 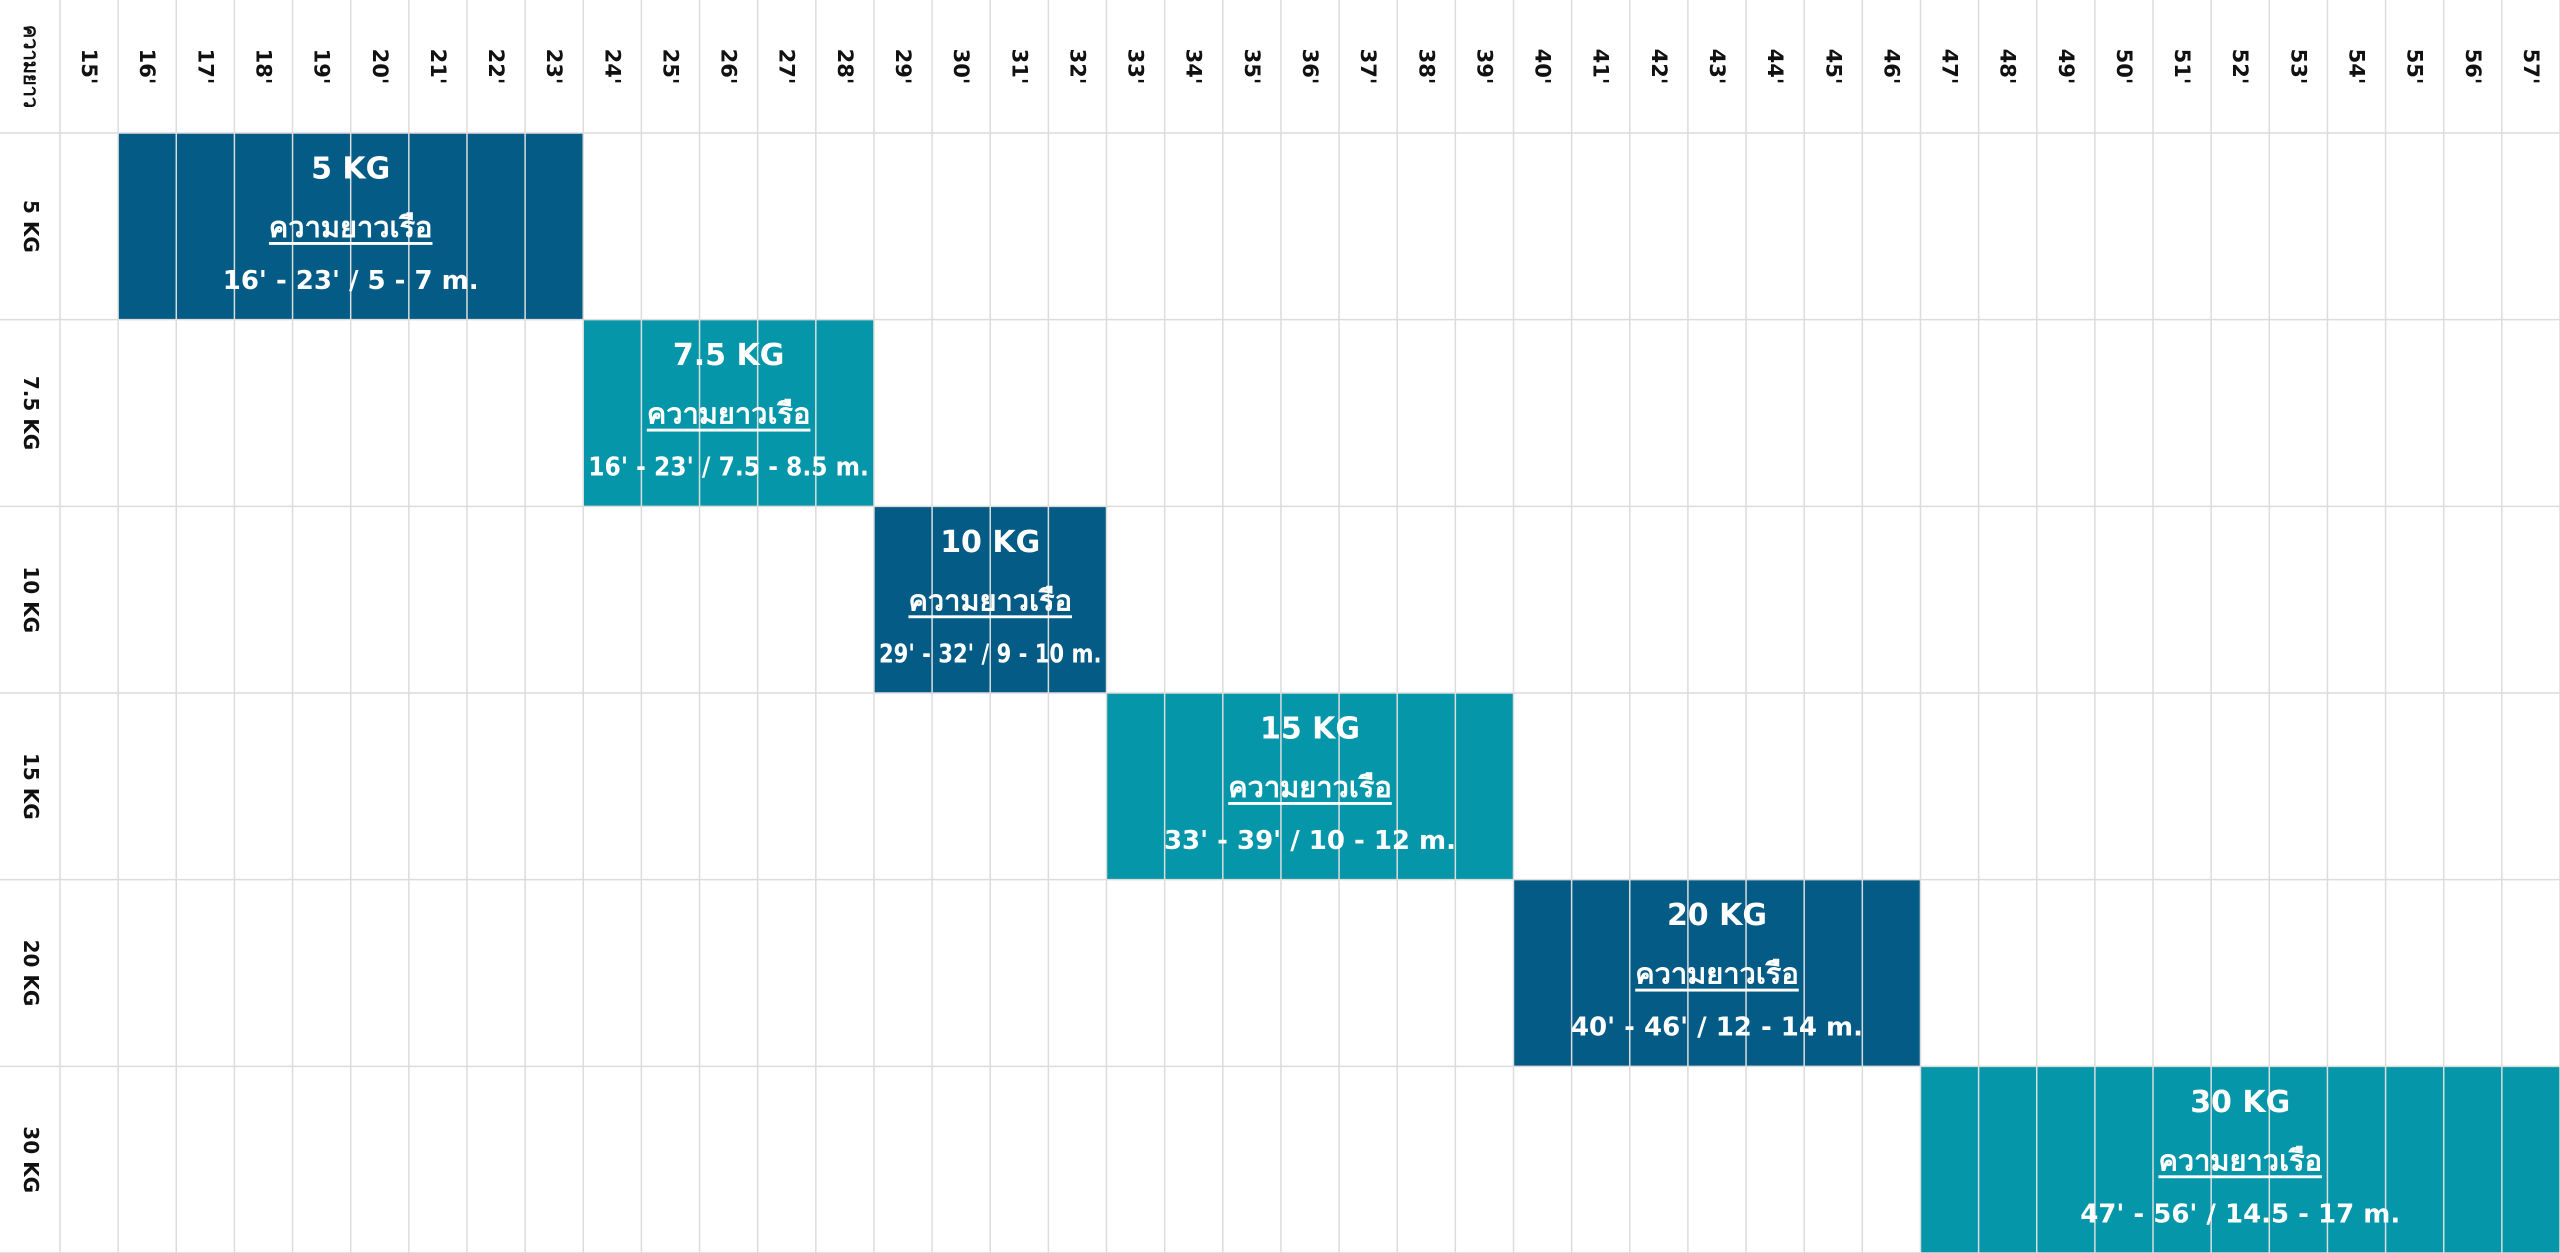 I want to click on block-weight-label: 30 KG, so click(x=2240, y=1102).